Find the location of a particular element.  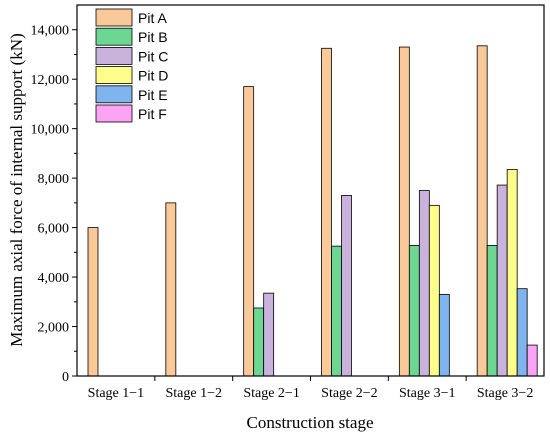

bar-pit-f is located at coordinates (532, 360).